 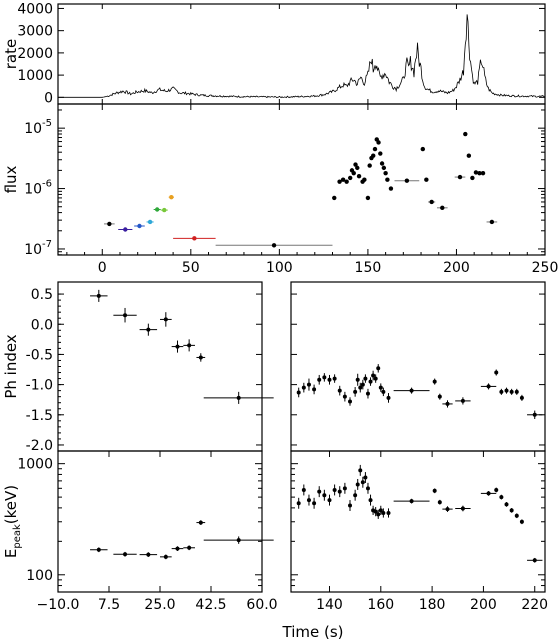 I want to click on x-tick-label: 60.0, so click(x=261, y=605).